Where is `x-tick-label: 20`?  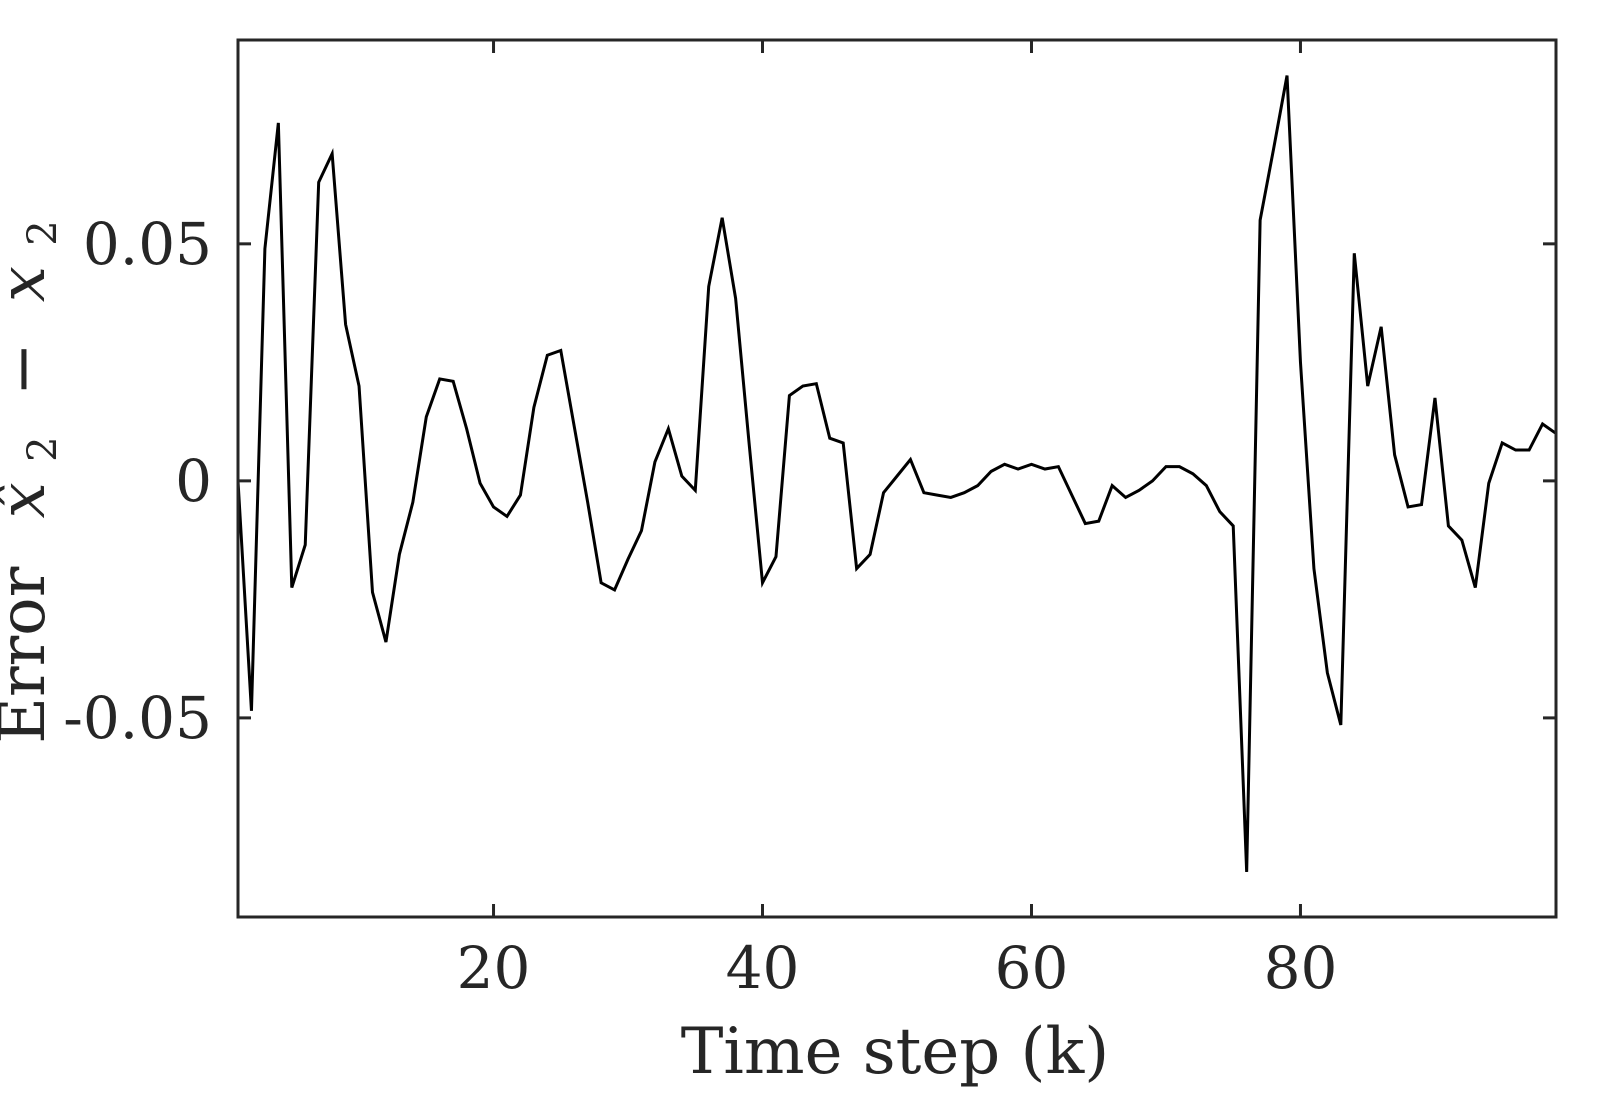
x-tick-label: 20 is located at coordinates (494, 968).